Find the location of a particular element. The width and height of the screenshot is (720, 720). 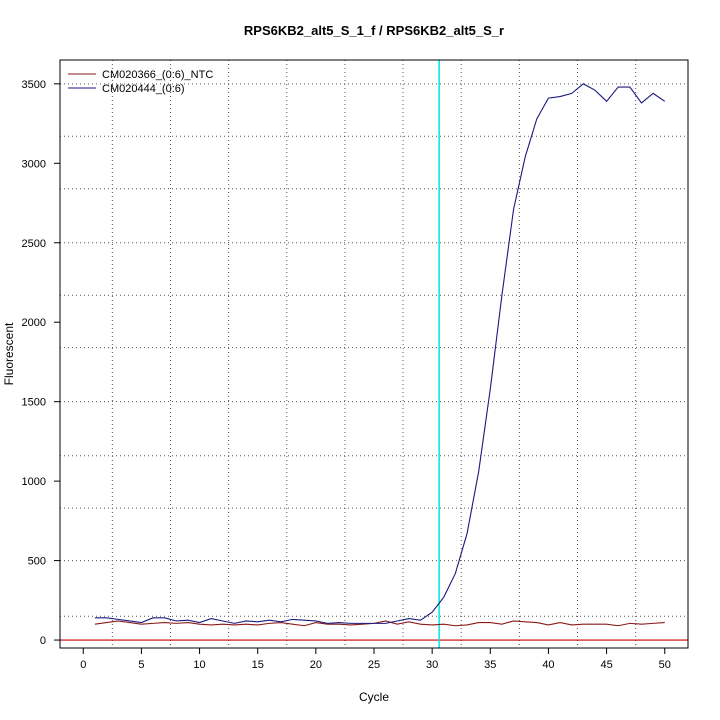

y-tick-label: 2500 is located at coordinates (34, 244).